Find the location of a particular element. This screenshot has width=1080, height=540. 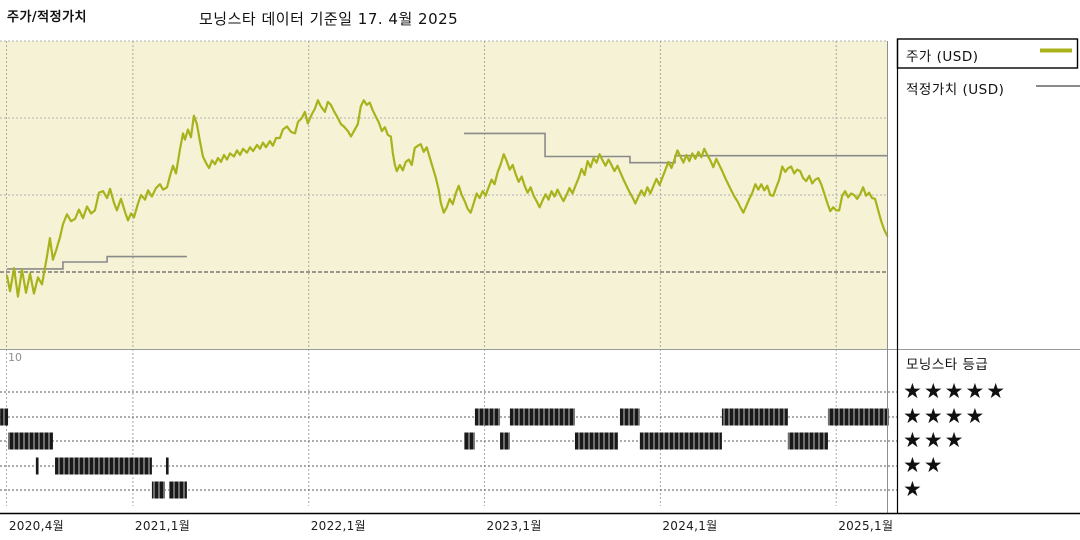

x-tick-label: 2024,1월 is located at coordinates (690, 526).